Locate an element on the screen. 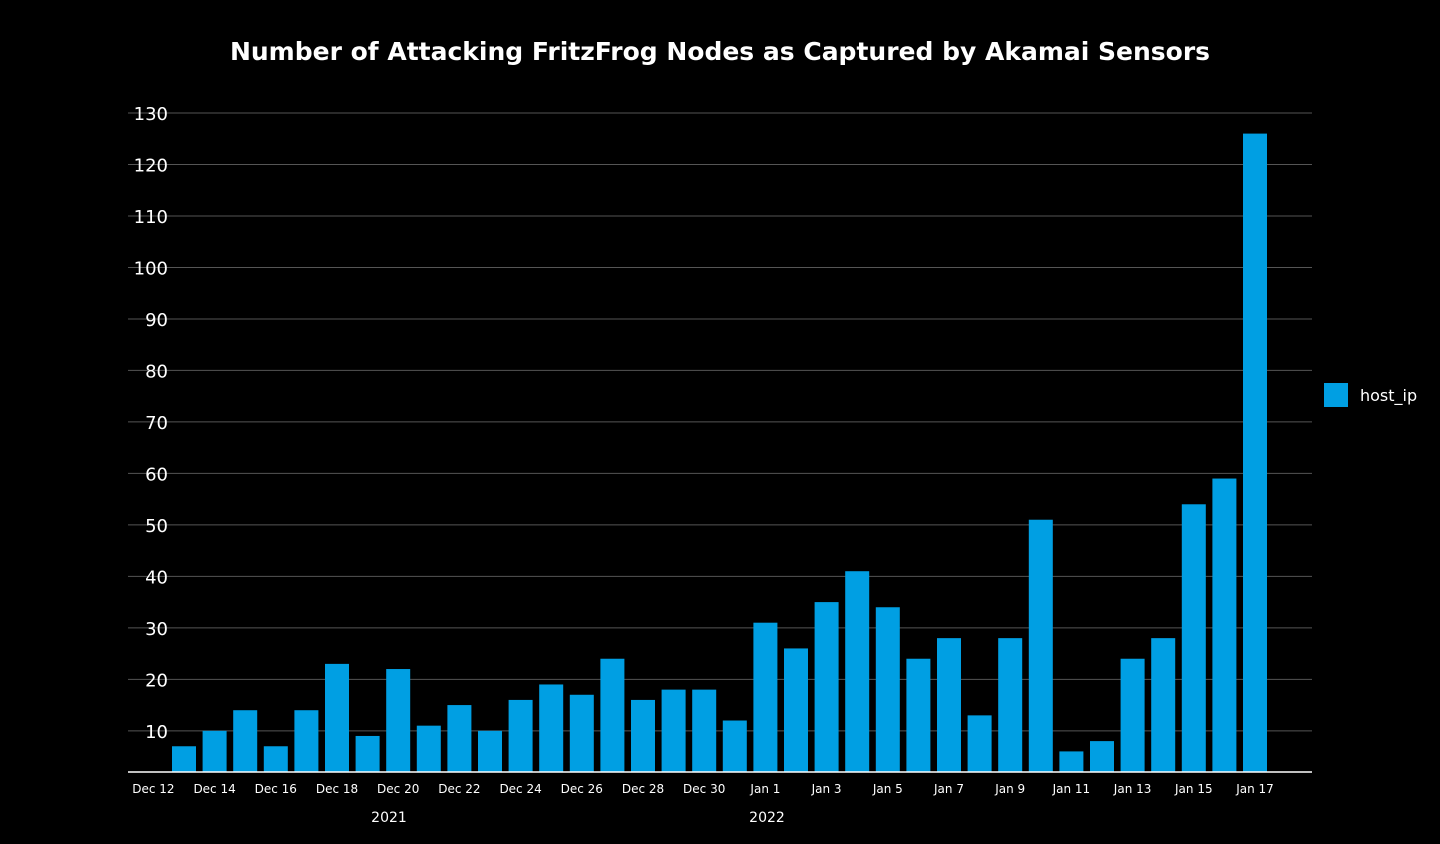 Image resolution: width=1440 pixels, height=844 pixels. x-tick-label: Dec 18 is located at coordinates (337, 789).